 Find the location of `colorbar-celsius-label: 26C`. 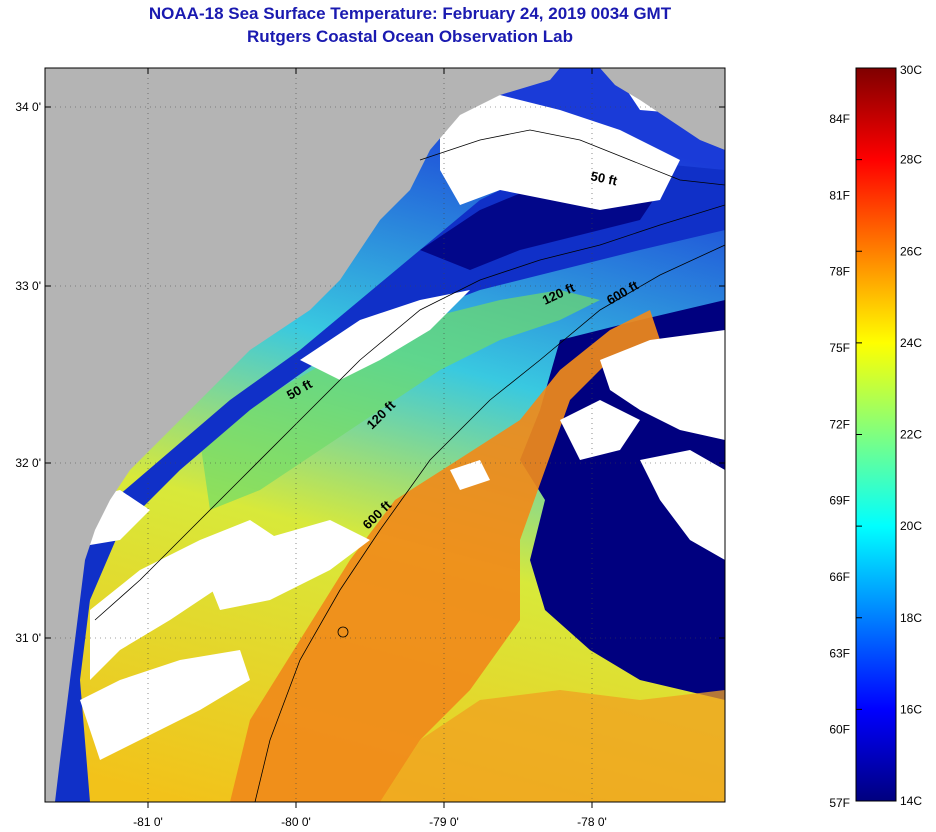

colorbar-celsius-label: 26C is located at coordinates (911, 251).